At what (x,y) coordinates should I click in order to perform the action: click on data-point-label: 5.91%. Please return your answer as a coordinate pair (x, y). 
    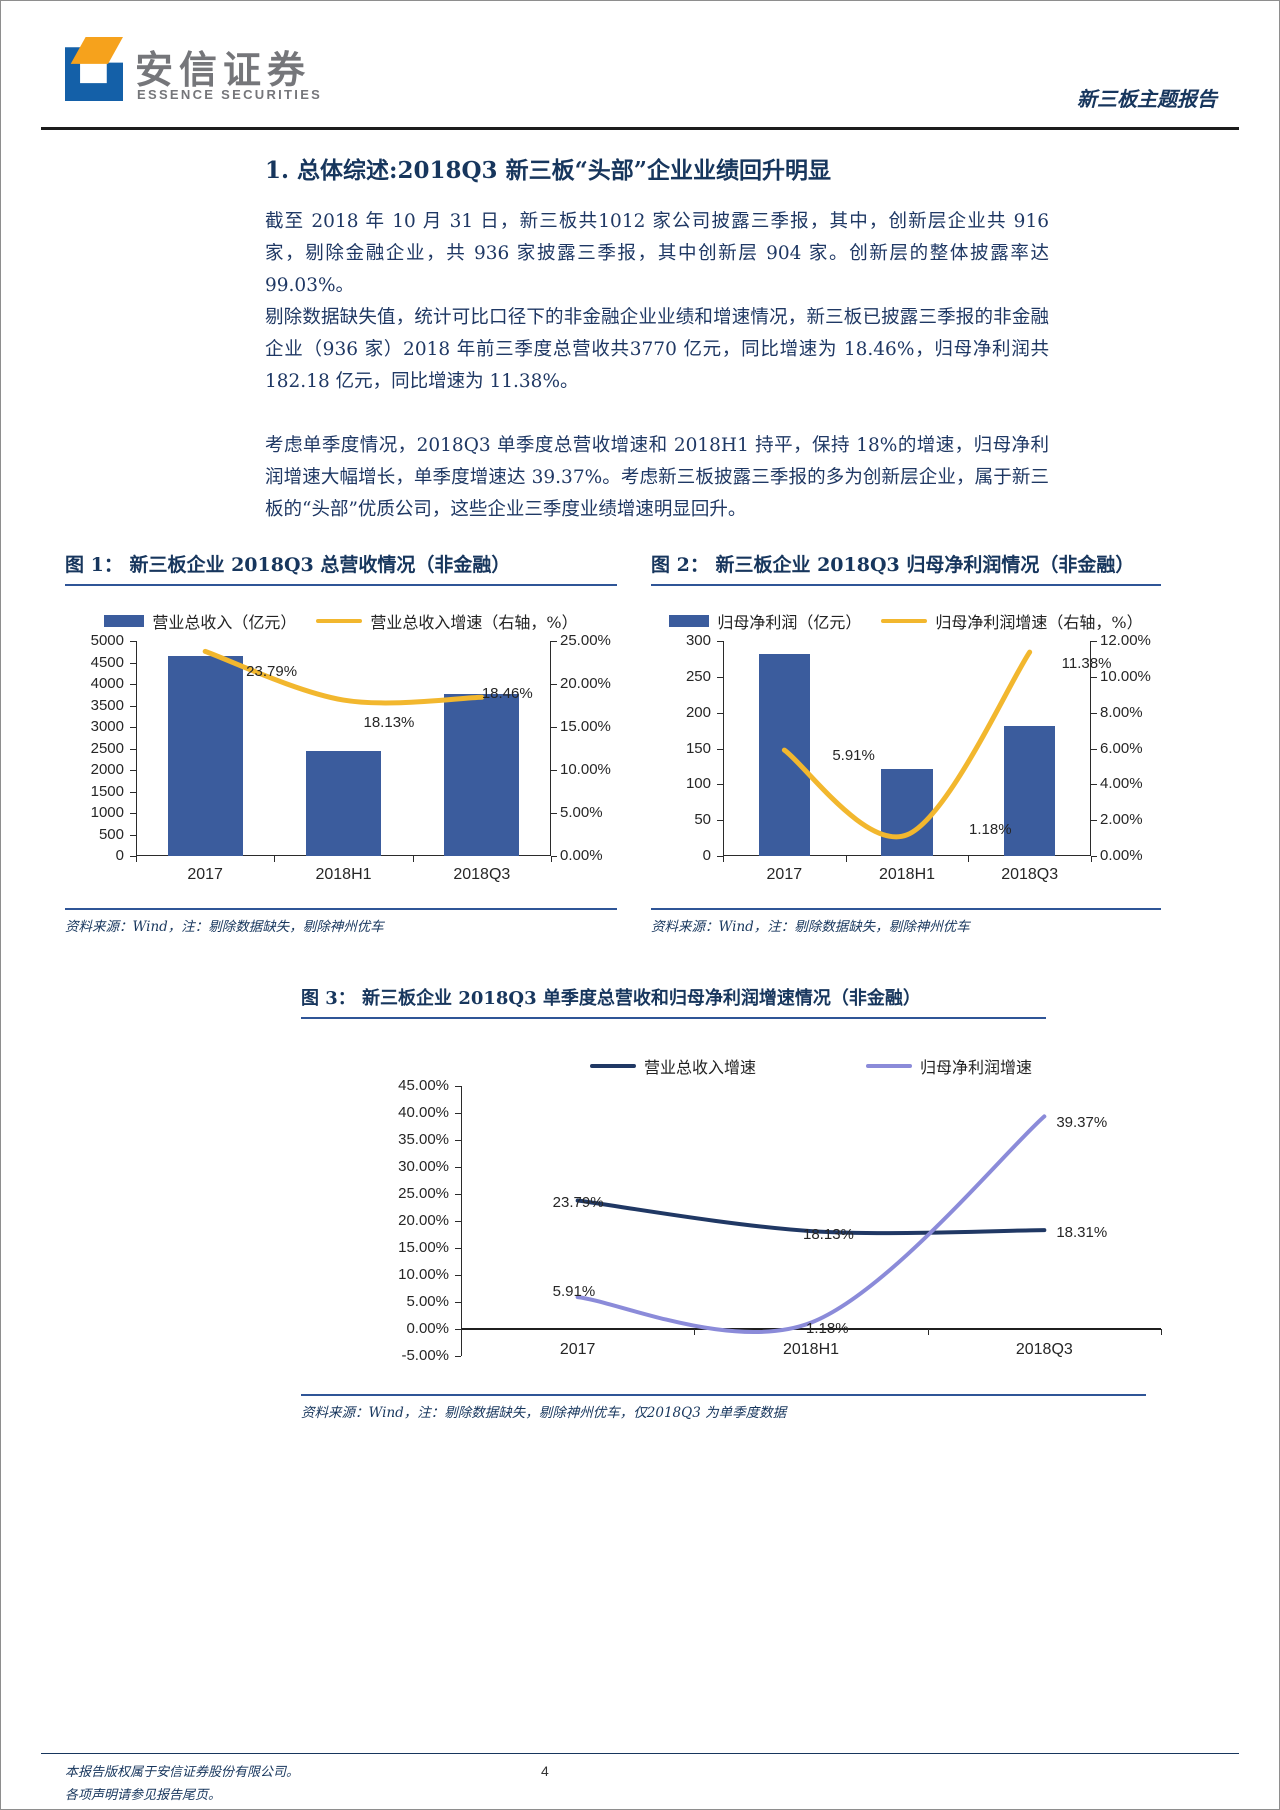
    Looking at the image, I should click on (853, 756).